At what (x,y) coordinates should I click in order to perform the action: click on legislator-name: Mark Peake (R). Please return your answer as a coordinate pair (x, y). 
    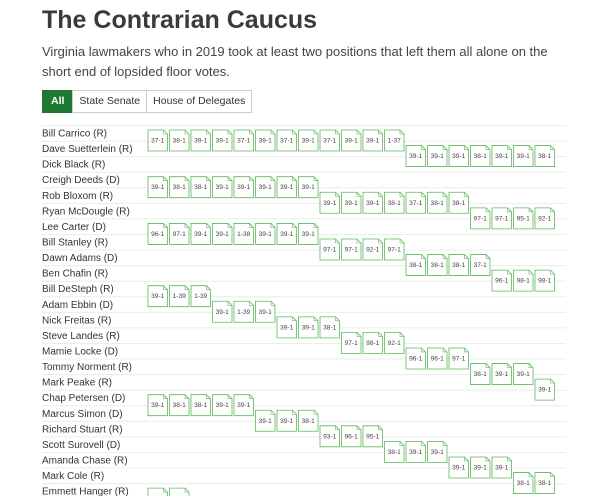
    Looking at the image, I should click on (77, 383).